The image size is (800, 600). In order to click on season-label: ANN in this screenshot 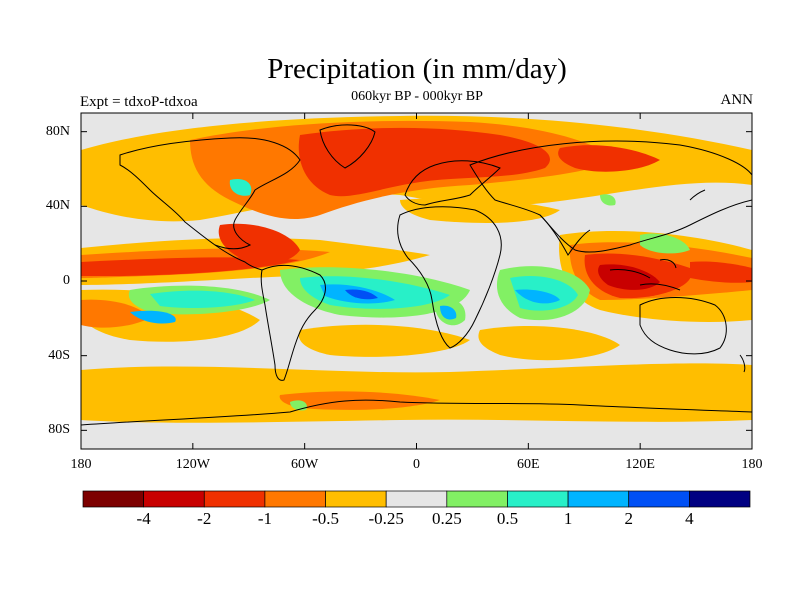, I will do `click(737, 100)`.